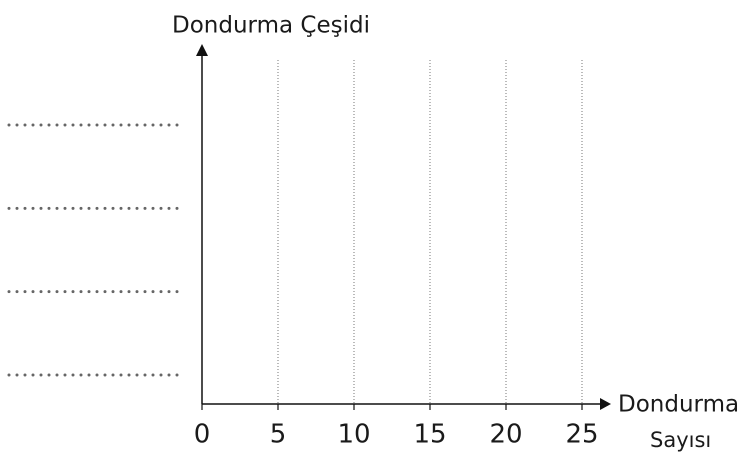 This screenshot has width=753, height=470. Describe the element at coordinates (278, 435) in the screenshot. I see `x-tick-label: 5` at that location.